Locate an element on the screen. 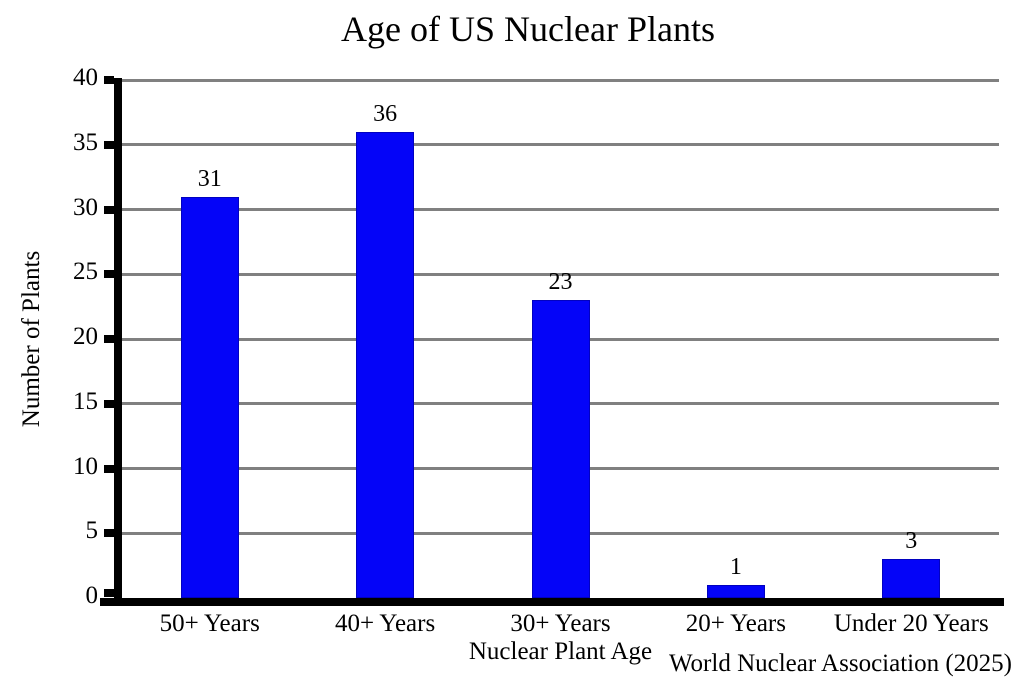 Image resolution: width=1024 pixels, height=686 pixels. y-tick-label: 20 is located at coordinates (85, 336).